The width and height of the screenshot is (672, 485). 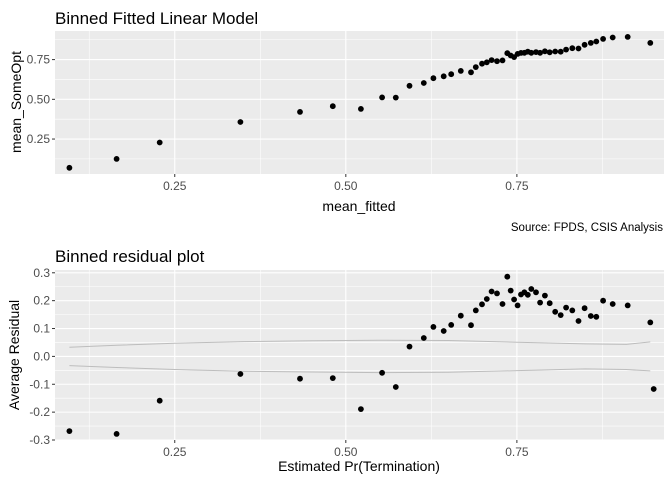 I want to click on residual-y-tick-label: 0.1, so click(x=41, y=329).